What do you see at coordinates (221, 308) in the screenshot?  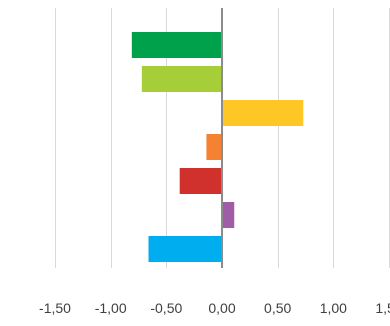 I see `x-tick-label: 0,00` at bounding box center [221, 308].